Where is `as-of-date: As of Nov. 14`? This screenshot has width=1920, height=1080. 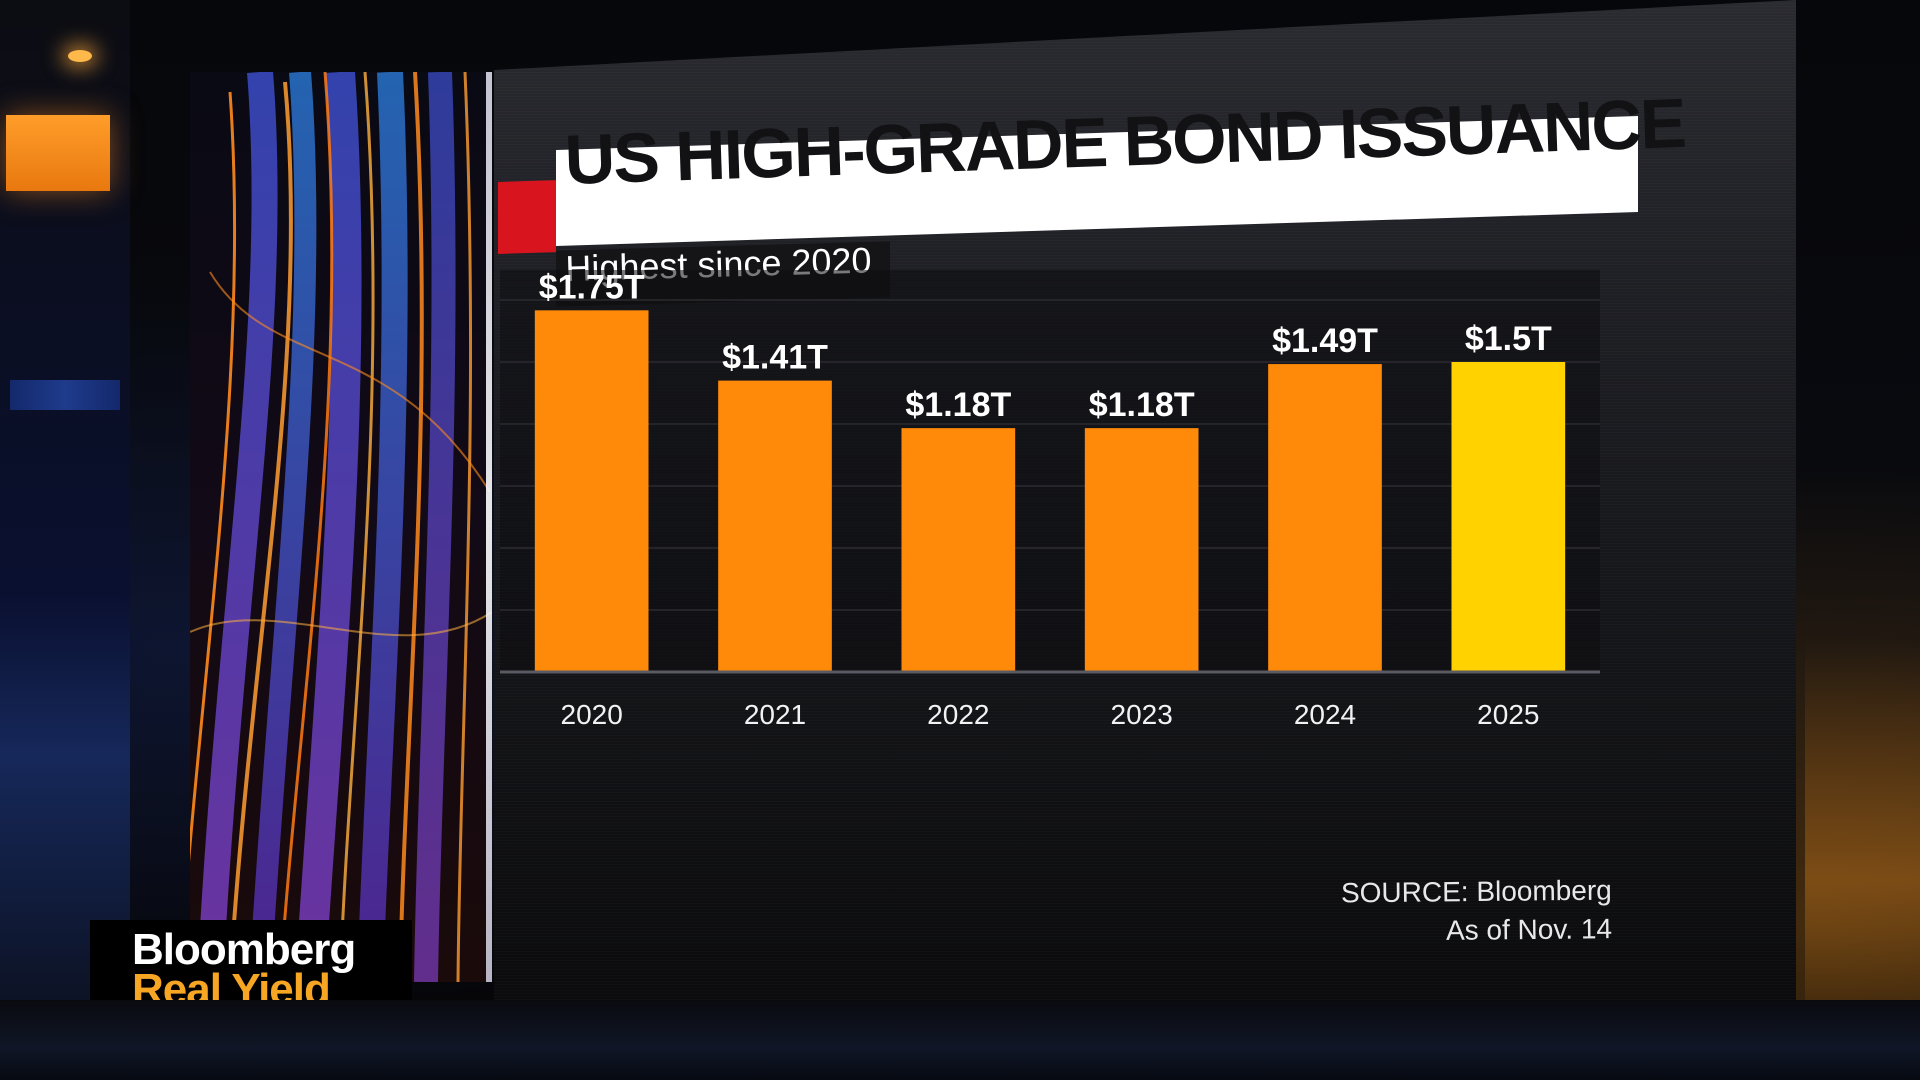 as-of-date: As of Nov. 14 is located at coordinates (1529, 929).